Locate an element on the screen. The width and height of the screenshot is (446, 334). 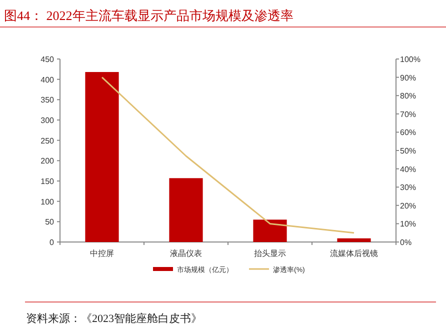
y-tick-label: 200 is located at coordinates (47, 161).